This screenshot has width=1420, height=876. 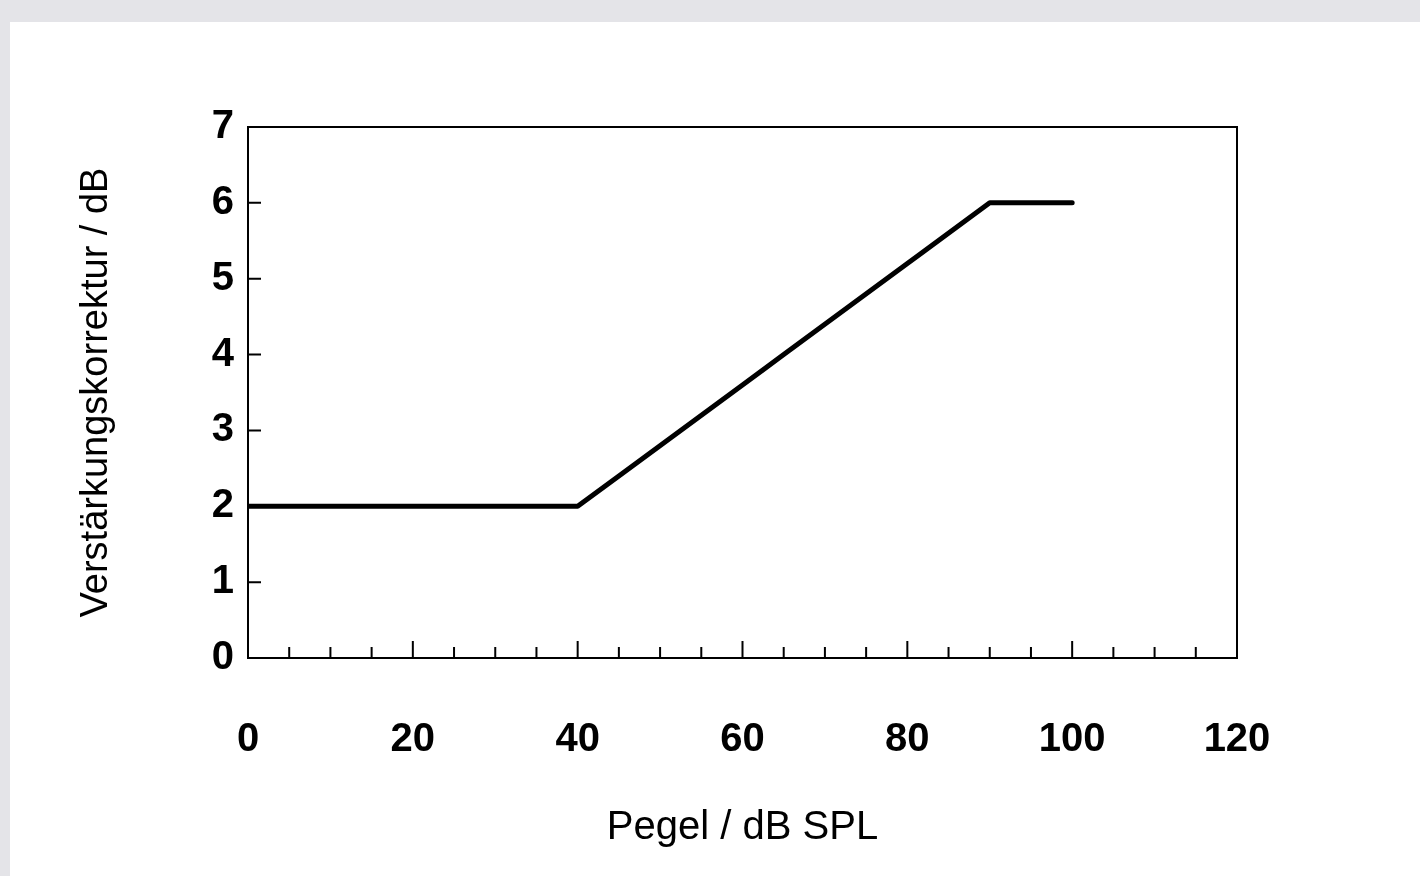 I want to click on x-tick-label: 60, so click(x=742, y=737).